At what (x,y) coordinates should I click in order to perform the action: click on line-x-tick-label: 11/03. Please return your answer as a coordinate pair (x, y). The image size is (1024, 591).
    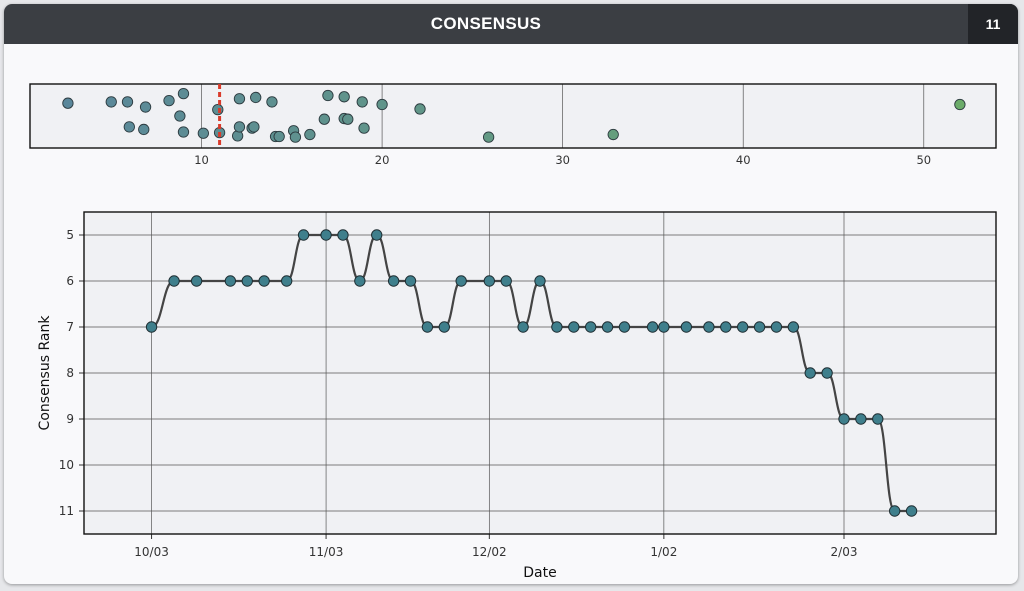
    Looking at the image, I should click on (326, 552).